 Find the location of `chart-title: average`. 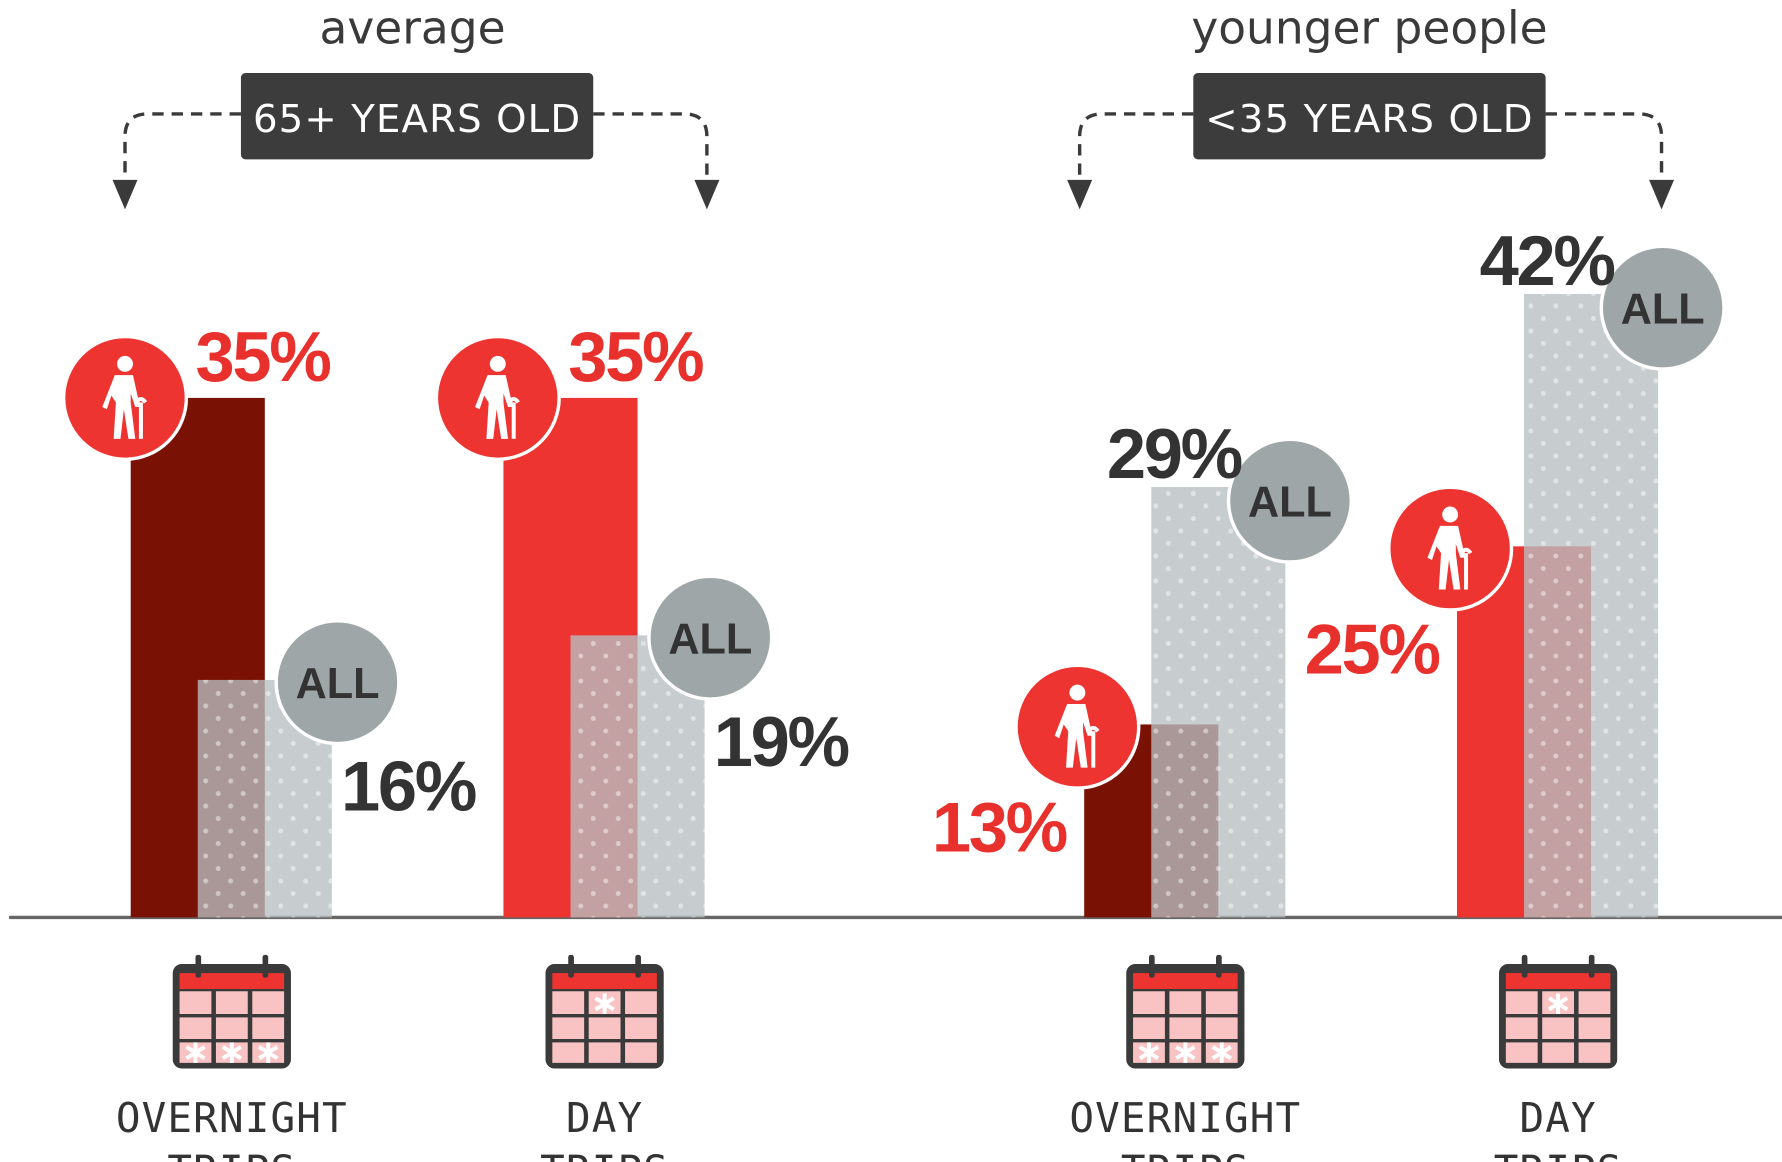

chart-title: average is located at coordinates (413, 27).